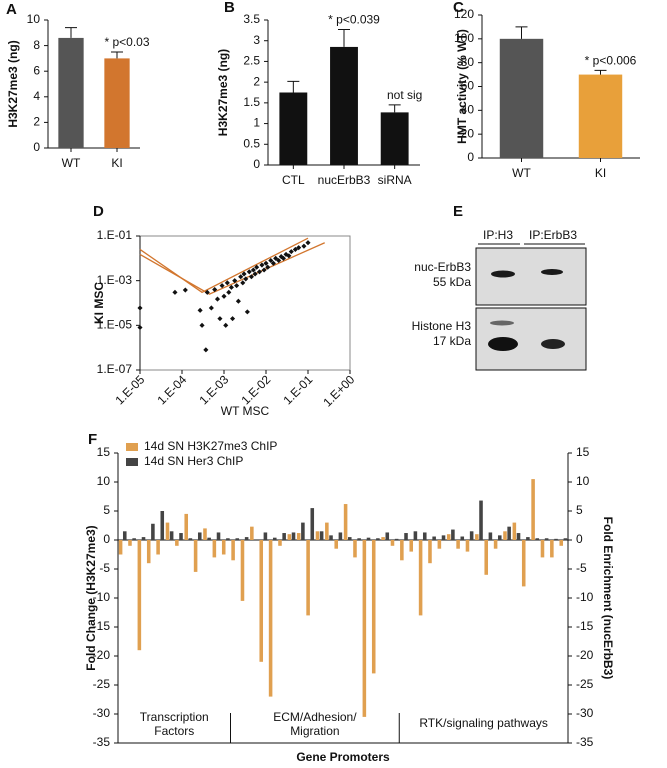 This screenshot has height=768, width=667. What do you see at coordinates (36, 45) in the screenshot?
I see `y-tick-label: 8` at bounding box center [36, 45].